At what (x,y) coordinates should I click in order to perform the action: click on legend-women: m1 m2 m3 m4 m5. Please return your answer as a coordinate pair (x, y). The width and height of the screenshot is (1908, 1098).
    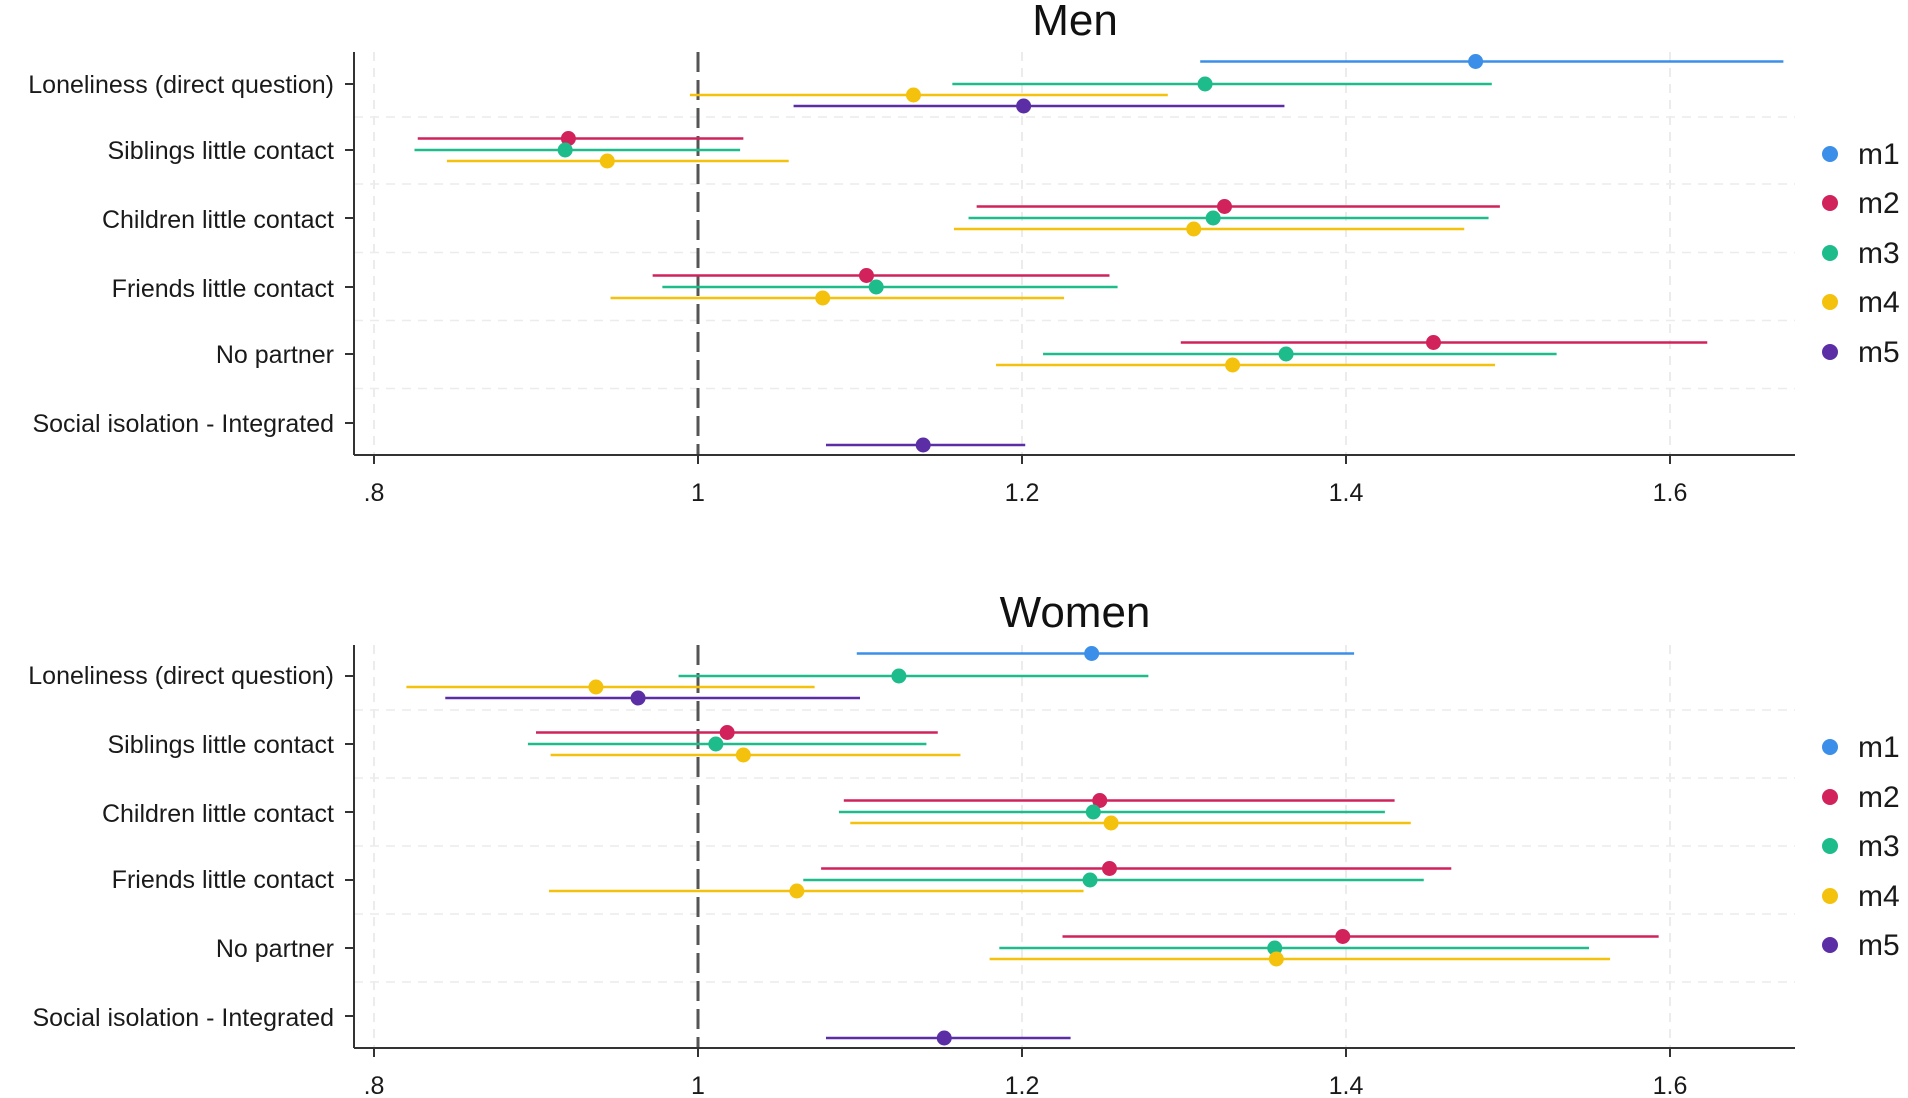
    Looking at the image, I should click on (1861, 846).